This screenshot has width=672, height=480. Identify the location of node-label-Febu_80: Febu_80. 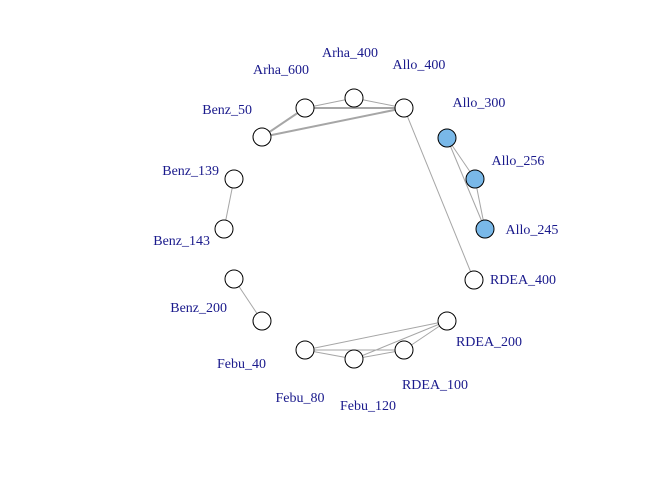
(300, 398).